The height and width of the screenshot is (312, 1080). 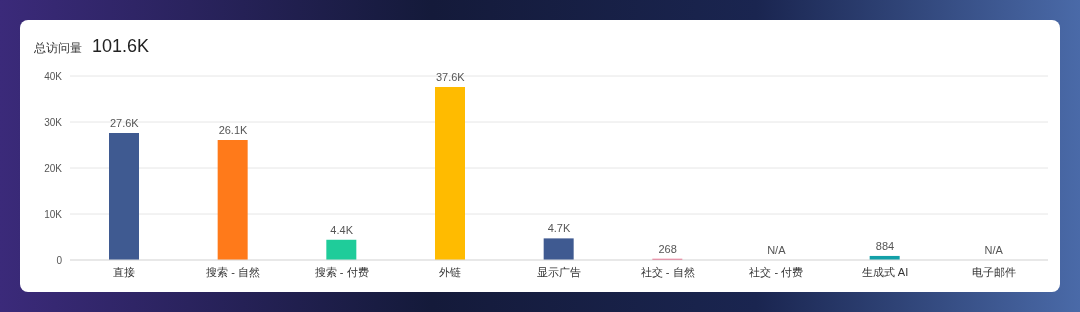 I want to click on x-tick-label: 搜索 - 自然, so click(x=233, y=271).